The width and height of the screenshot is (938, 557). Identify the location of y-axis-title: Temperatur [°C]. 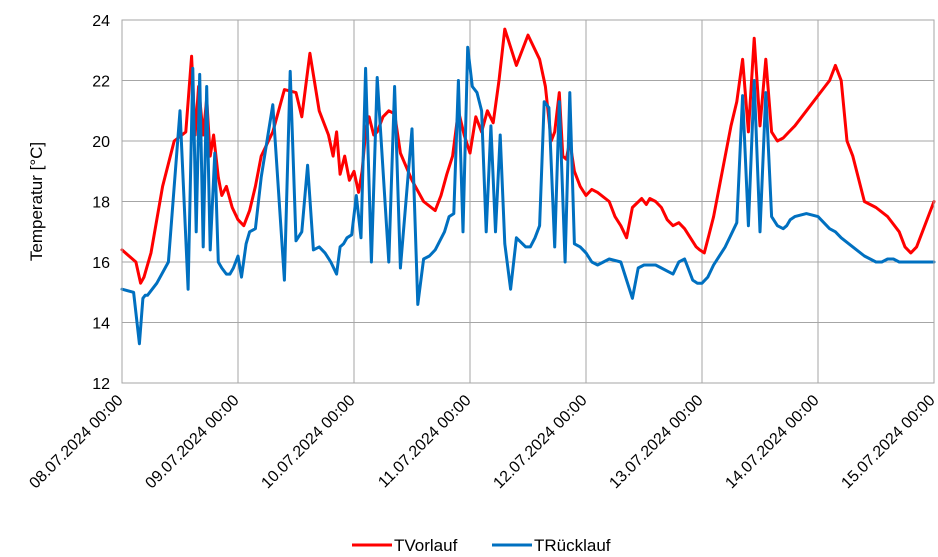
(36, 201).